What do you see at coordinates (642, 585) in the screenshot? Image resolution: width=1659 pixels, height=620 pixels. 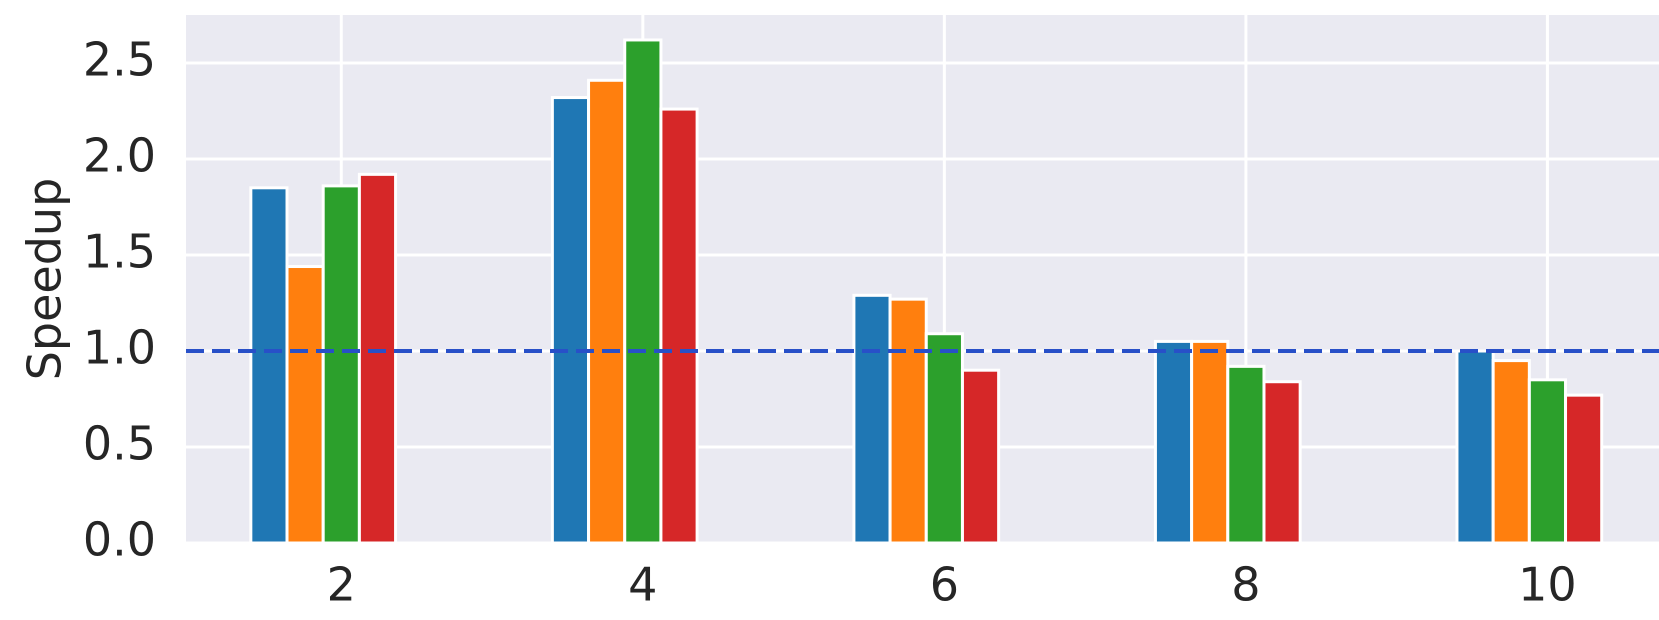 I see `x-tick-label: 4` at bounding box center [642, 585].